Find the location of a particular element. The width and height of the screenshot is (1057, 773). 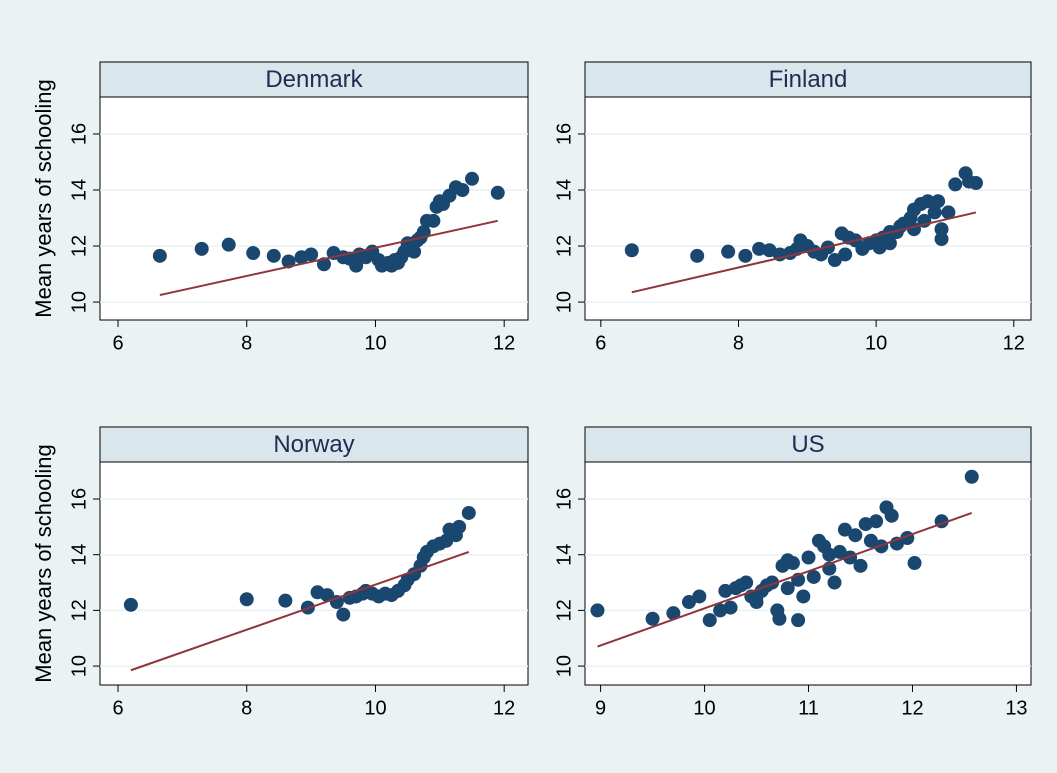

panel-title: Finland is located at coordinates (808, 79).